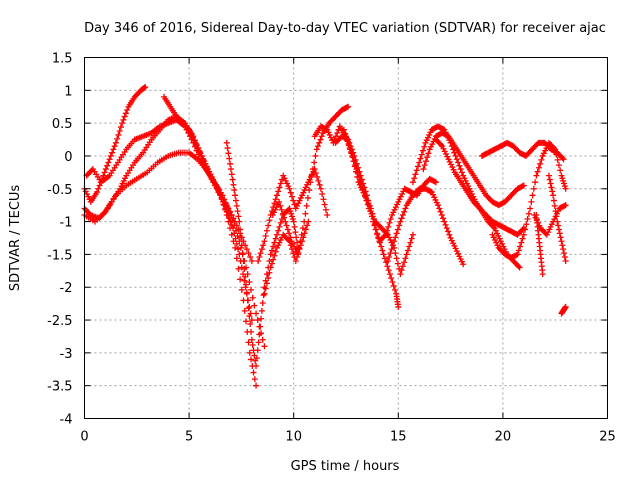 The width and height of the screenshot is (640, 480). Describe the element at coordinates (15, 238) in the screenshot. I see `y-axis-label: SDTVAR / TECUs` at that location.